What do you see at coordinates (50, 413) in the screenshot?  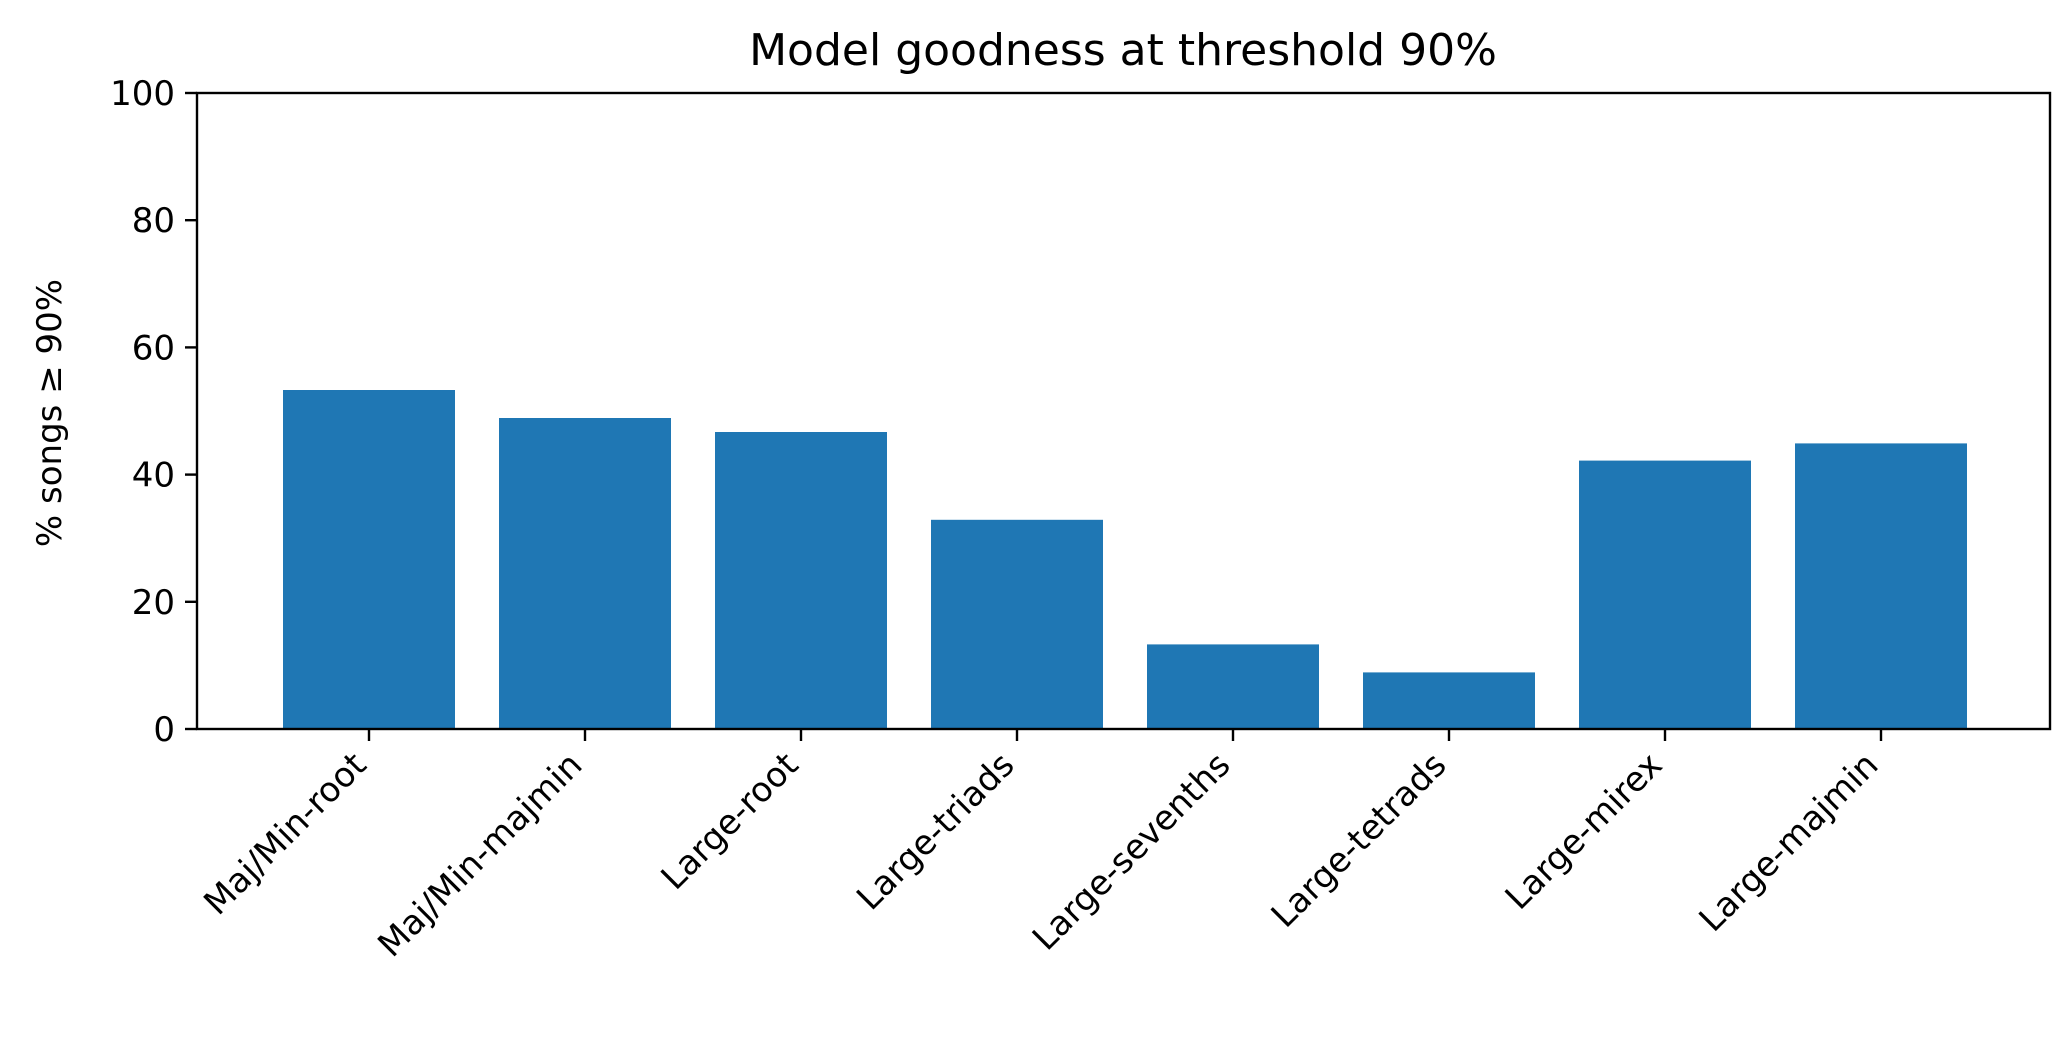 I see `y-axis-label: % songs ≥ 90%` at bounding box center [50, 413].